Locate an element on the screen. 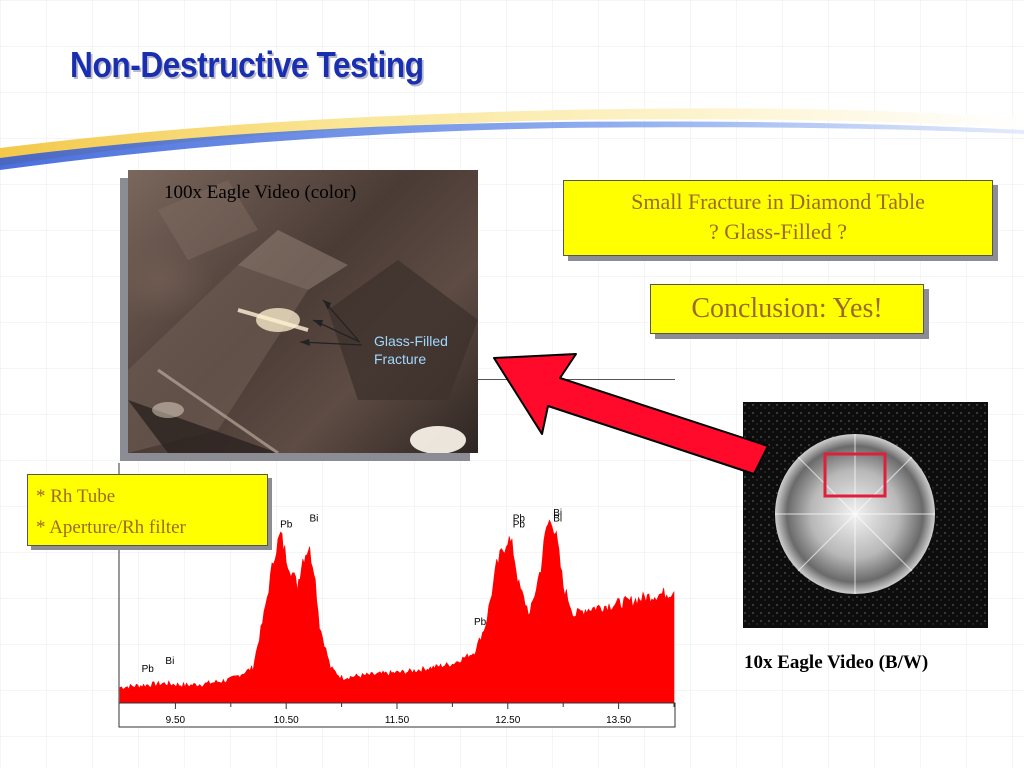 The width and height of the screenshot is (1024, 768). x-tick-label: 11.50 is located at coordinates (397, 720).